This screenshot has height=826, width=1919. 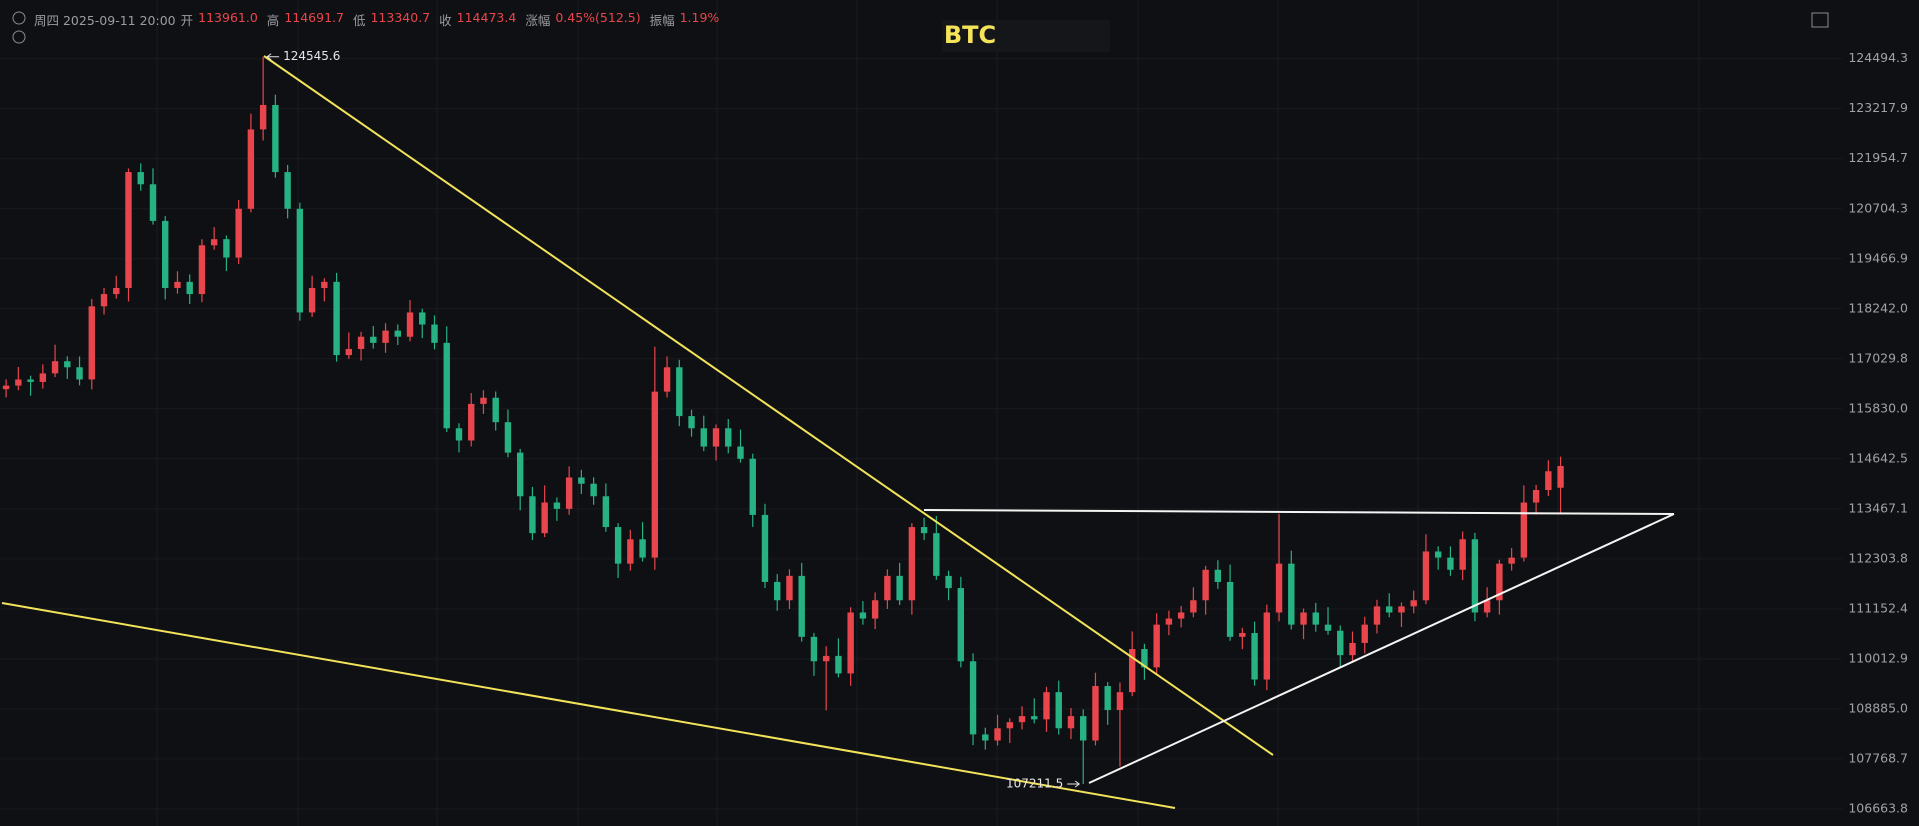 I want to click on y-tick-label: 106663.8, so click(x=1878, y=807).